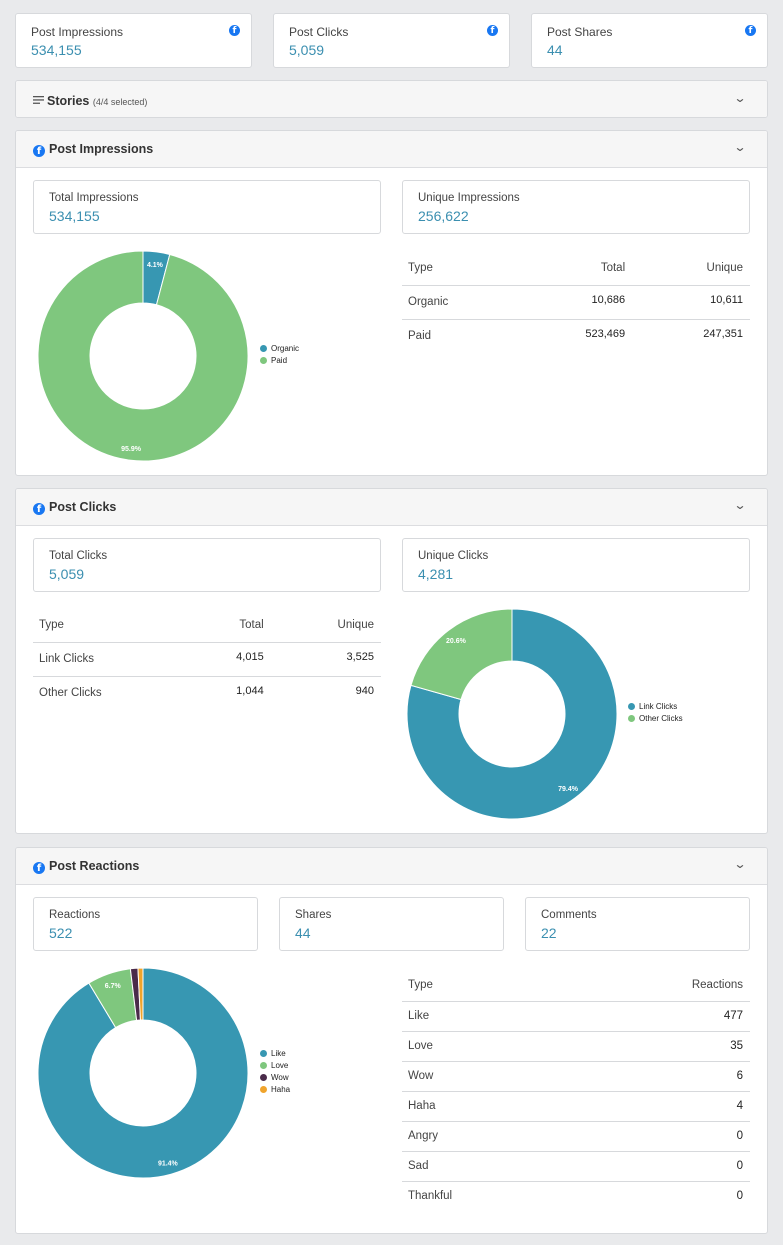 Image resolution: width=783 pixels, height=1245 pixels. What do you see at coordinates (483, 985) in the screenshot?
I see `column-header: Type` at bounding box center [483, 985].